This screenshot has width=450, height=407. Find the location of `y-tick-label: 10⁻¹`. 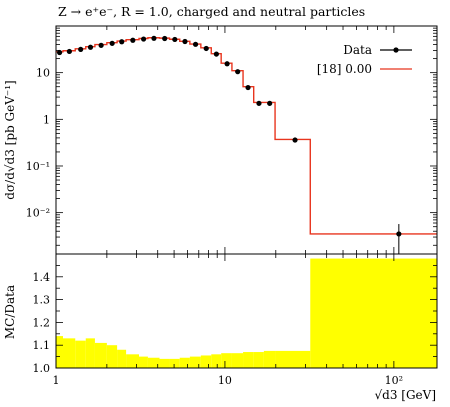

y-tick-label: 10⁻¹ is located at coordinates (38, 166).